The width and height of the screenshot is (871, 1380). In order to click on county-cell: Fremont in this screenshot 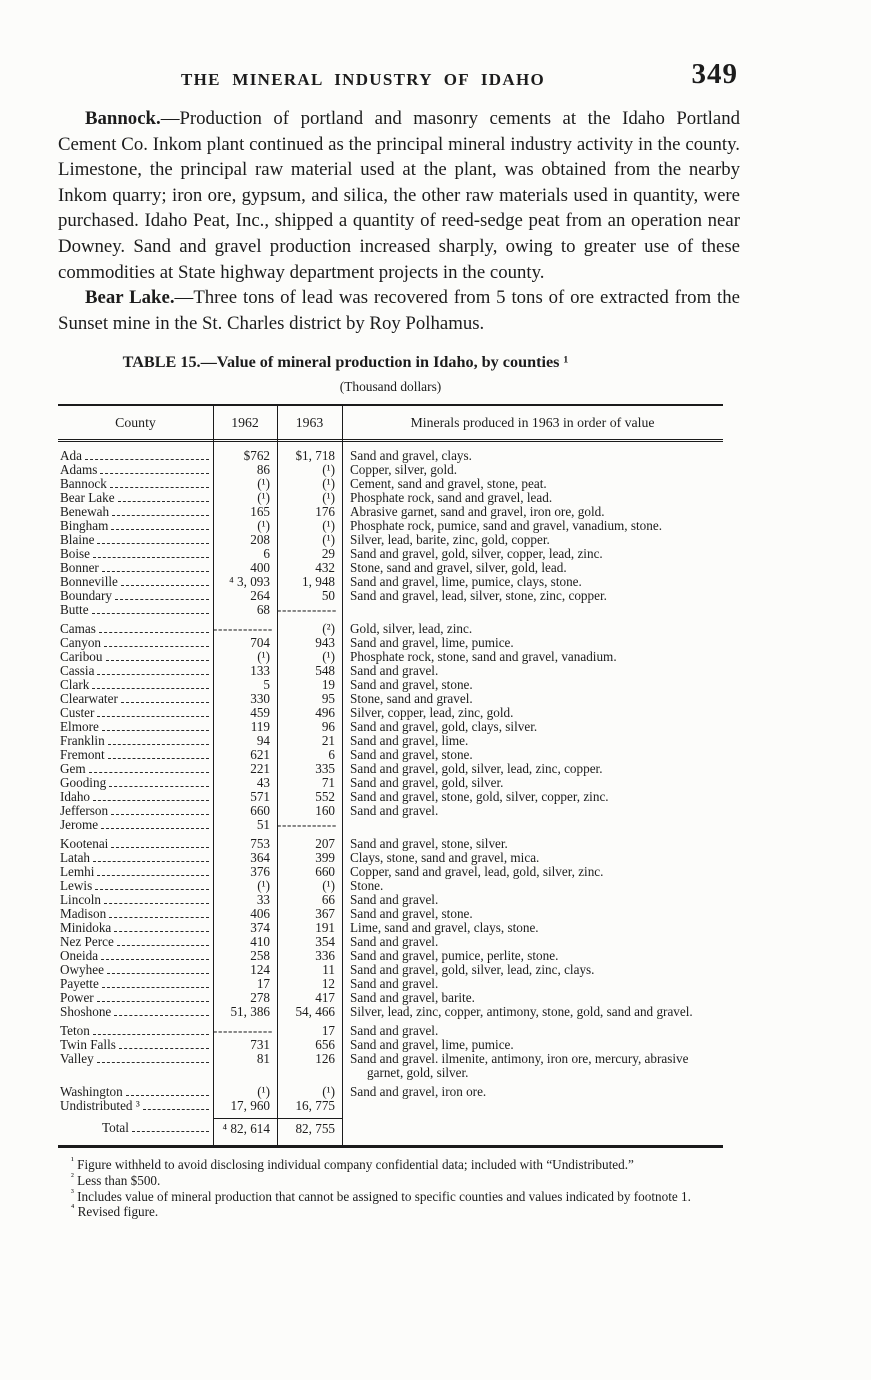, I will do `click(135, 755)`.